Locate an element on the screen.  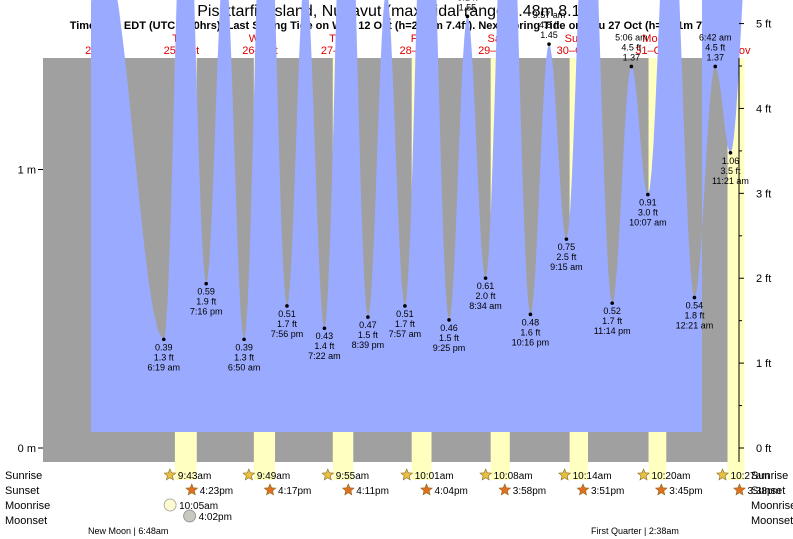
row-label-left: Moonrise is located at coordinates (27, 506).